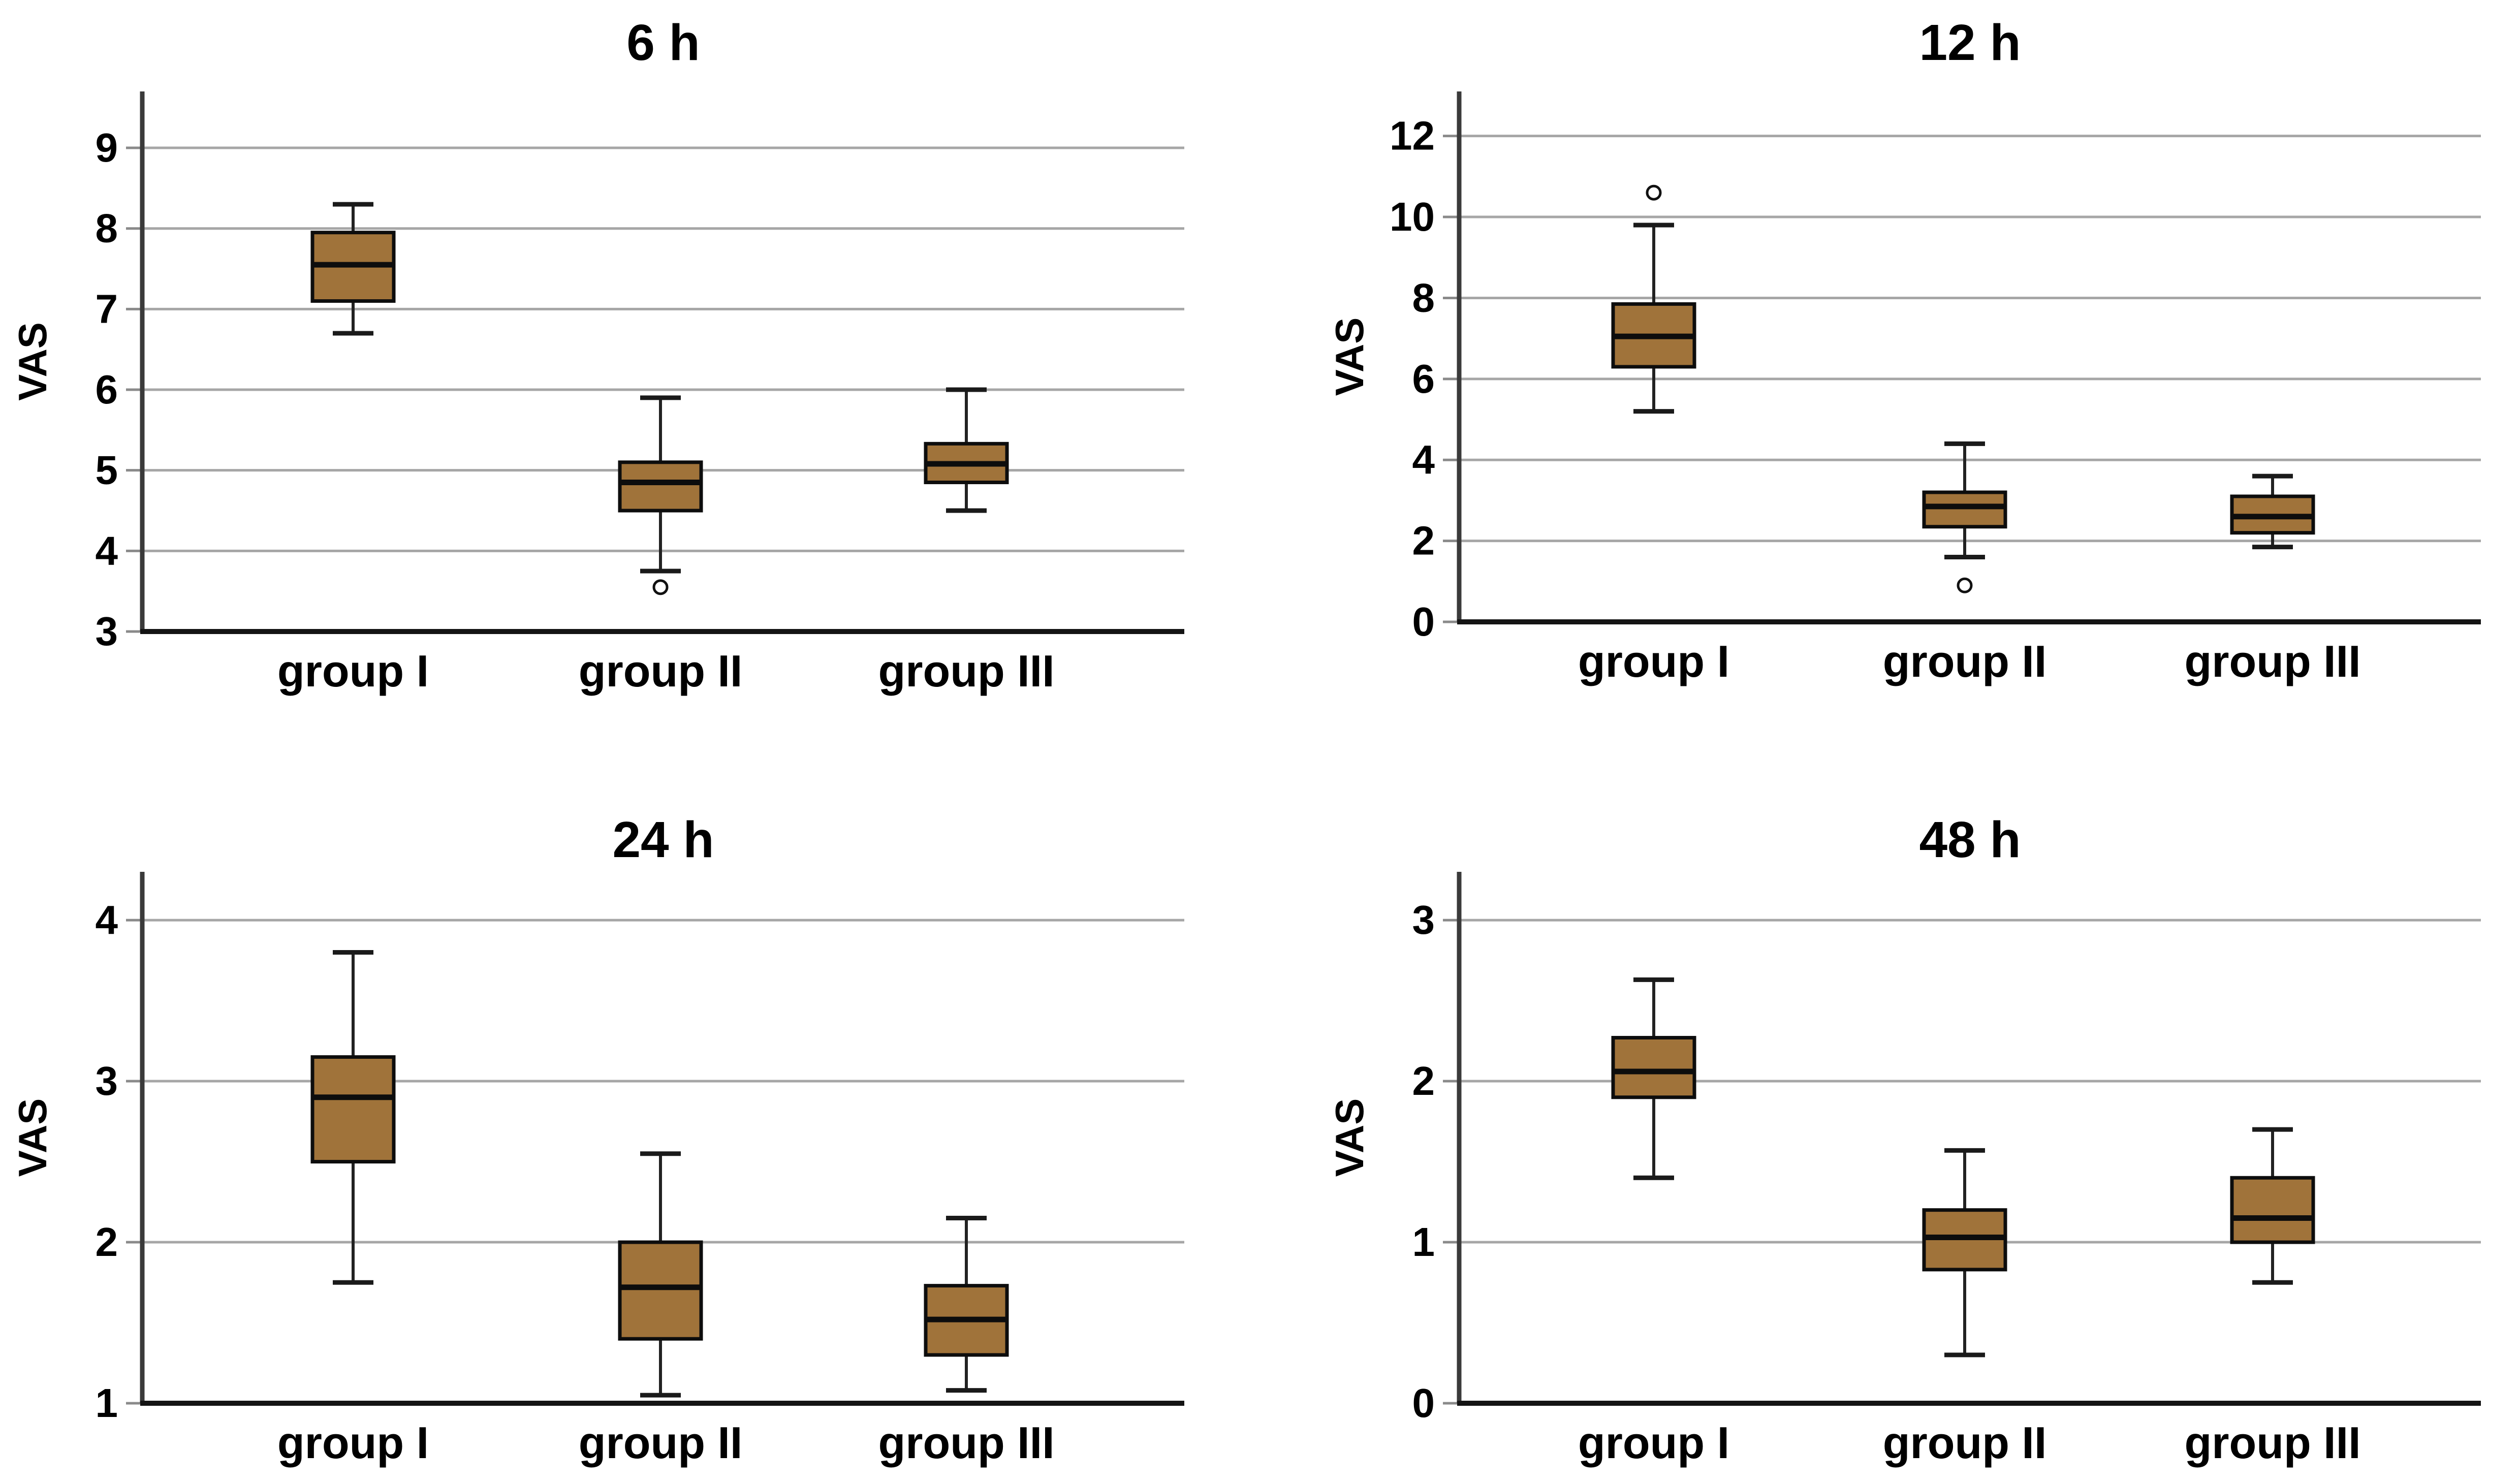 The image size is (2520, 1482). I want to click on y-tick-label: 12, so click(1412, 136).